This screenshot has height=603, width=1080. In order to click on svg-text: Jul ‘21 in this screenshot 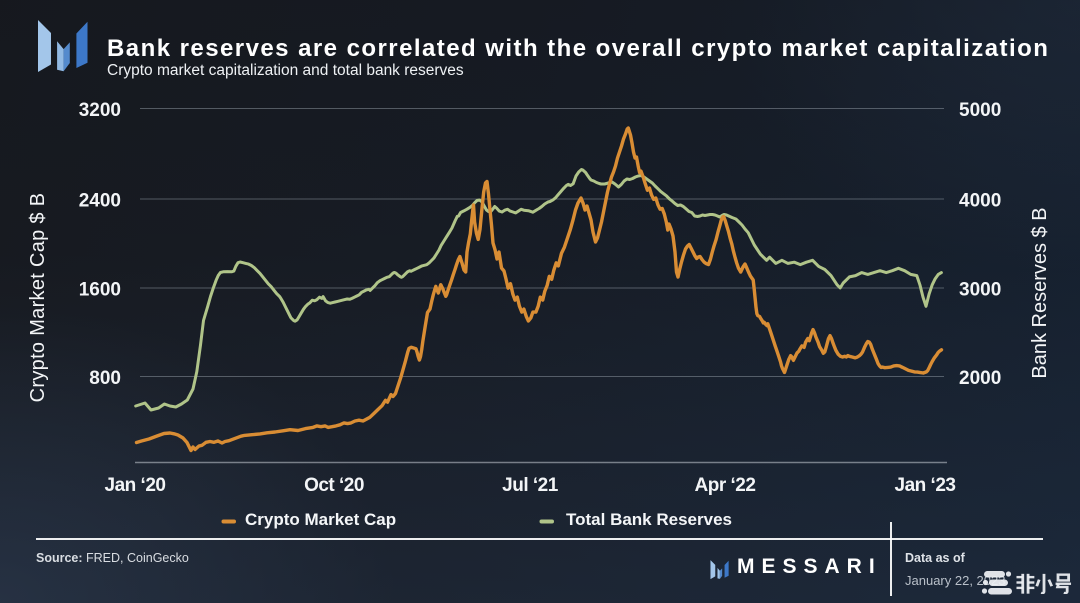, I will do `click(530, 485)`.